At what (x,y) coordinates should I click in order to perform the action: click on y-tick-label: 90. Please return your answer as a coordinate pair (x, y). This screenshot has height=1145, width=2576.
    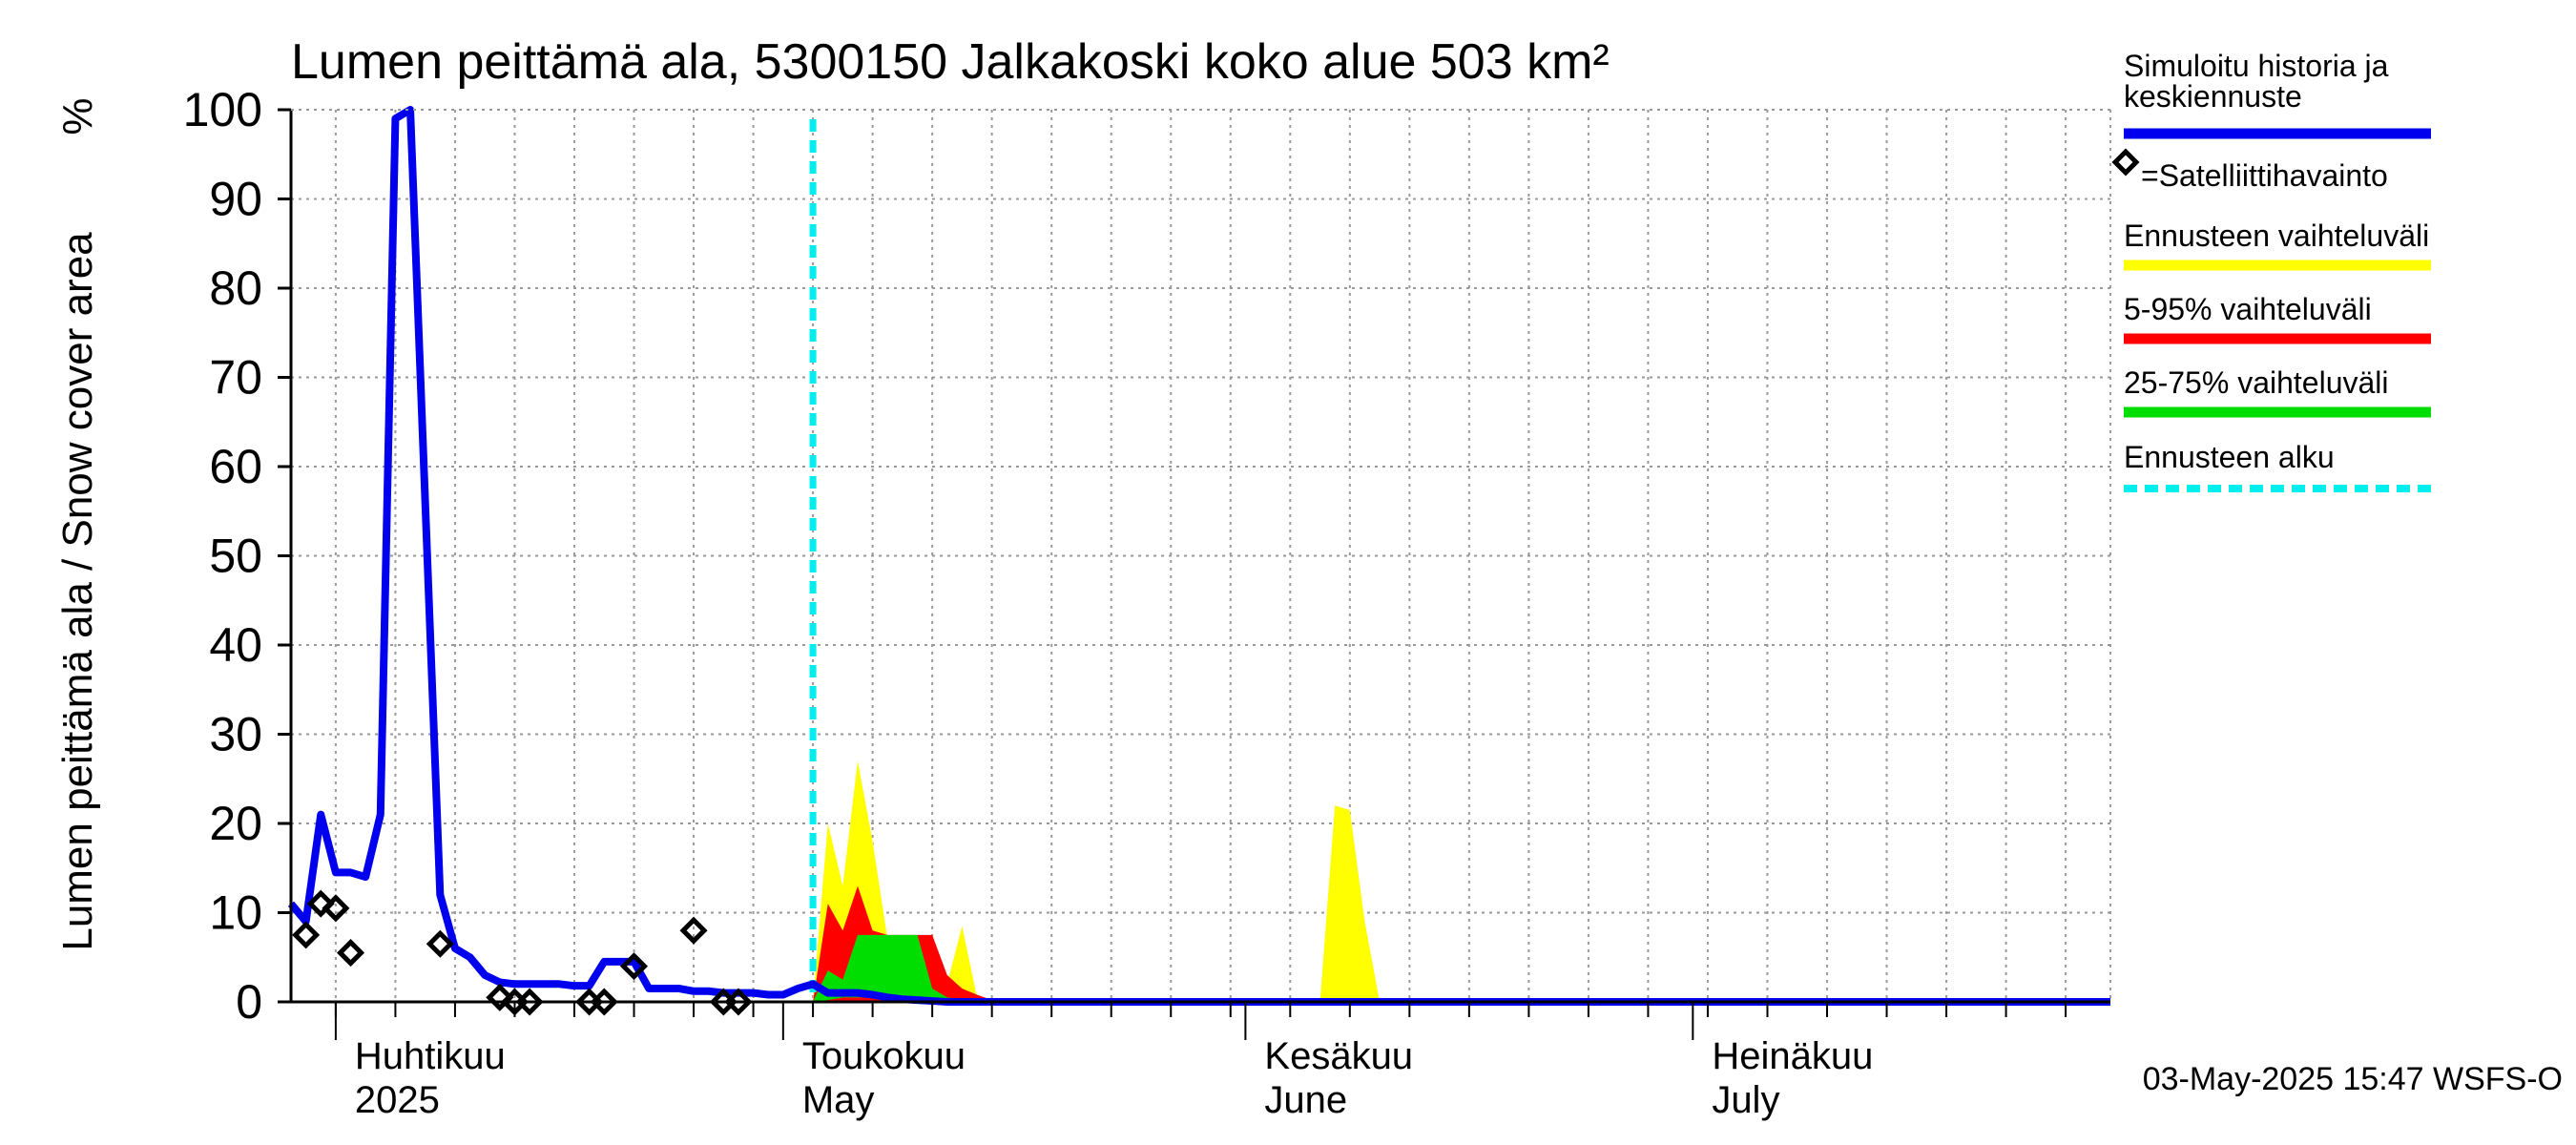
    Looking at the image, I should click on (235, 199).